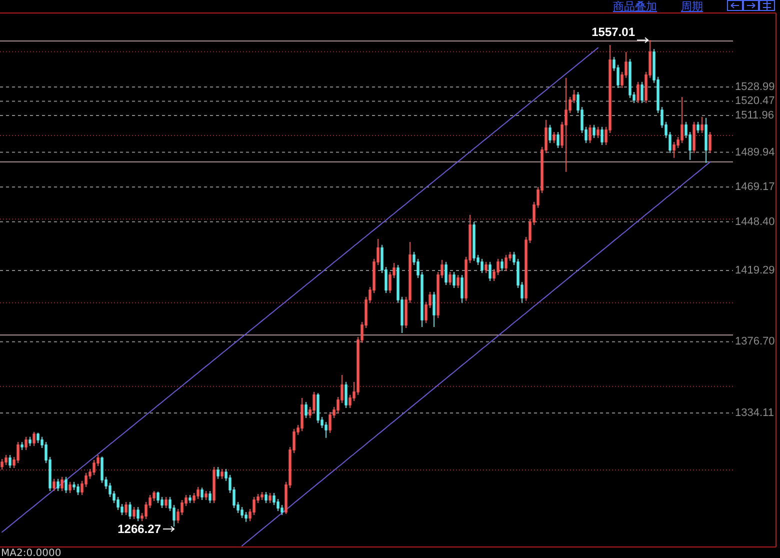 This screenshot has width=780, height=558. Describe the element at coordinates (754, 412) in the screenshot. I see `y-tick-label: 1334.11` at that location.